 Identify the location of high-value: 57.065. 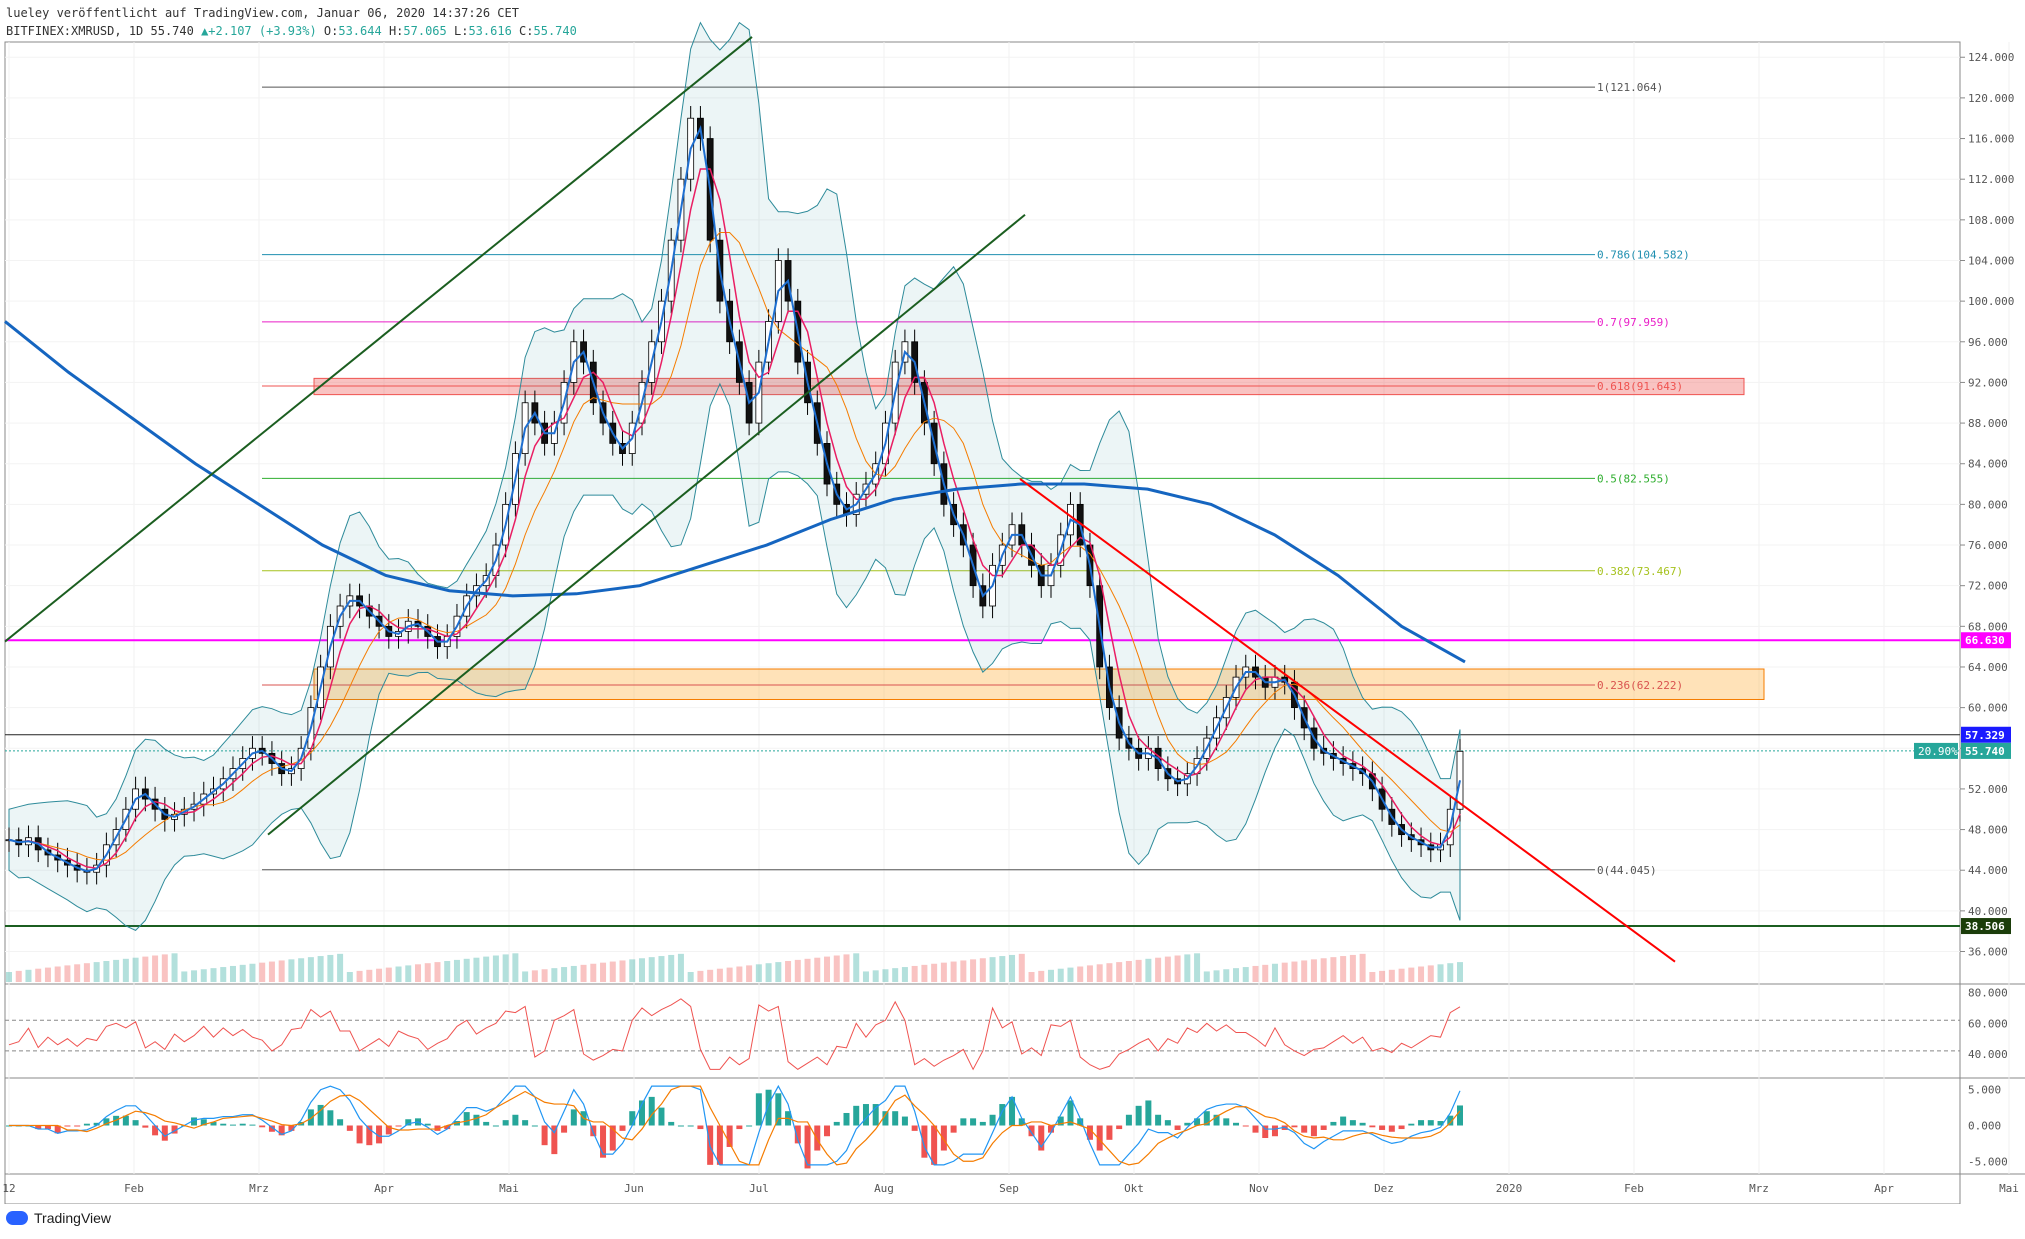
(425, 31).